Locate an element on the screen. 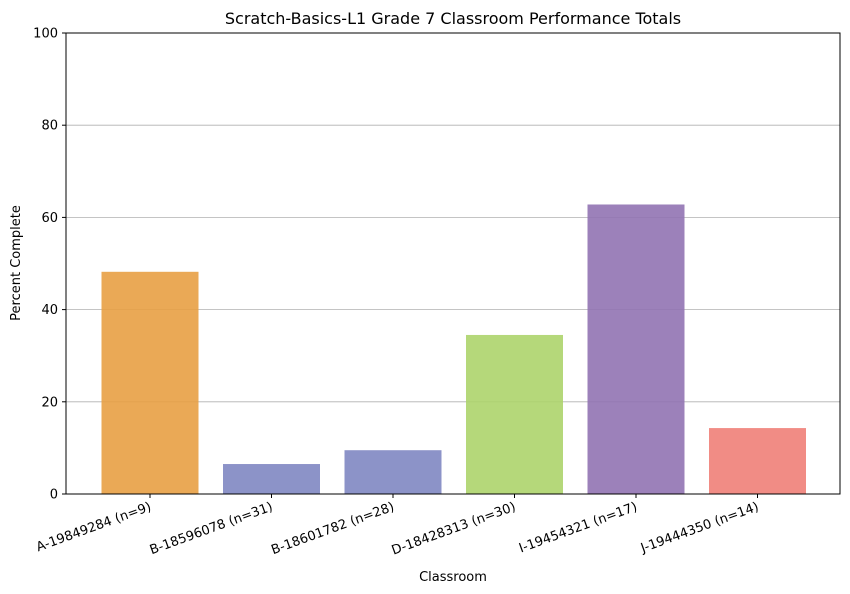  y-axis-ticks: 0 20 40 60 80 100 is located at coordinates (49, 265).